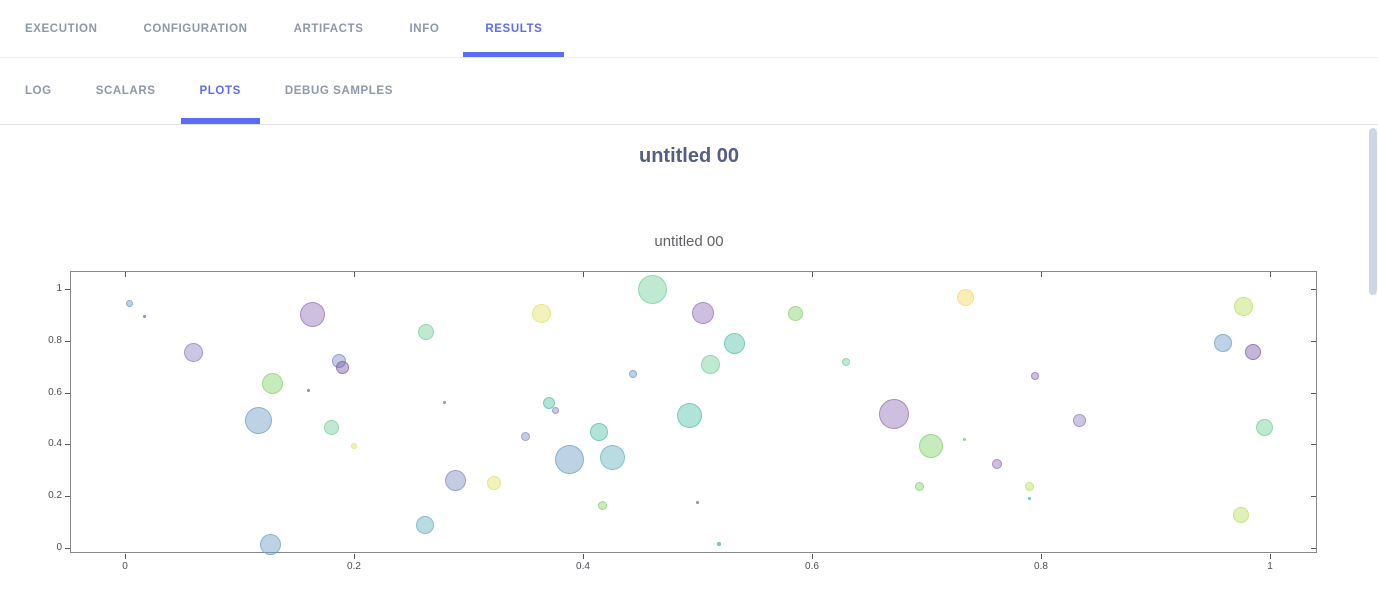  Describe the element at coordinates (61, 28) in the screenshot. I see `tab-execution: EXECUTION` at that location.